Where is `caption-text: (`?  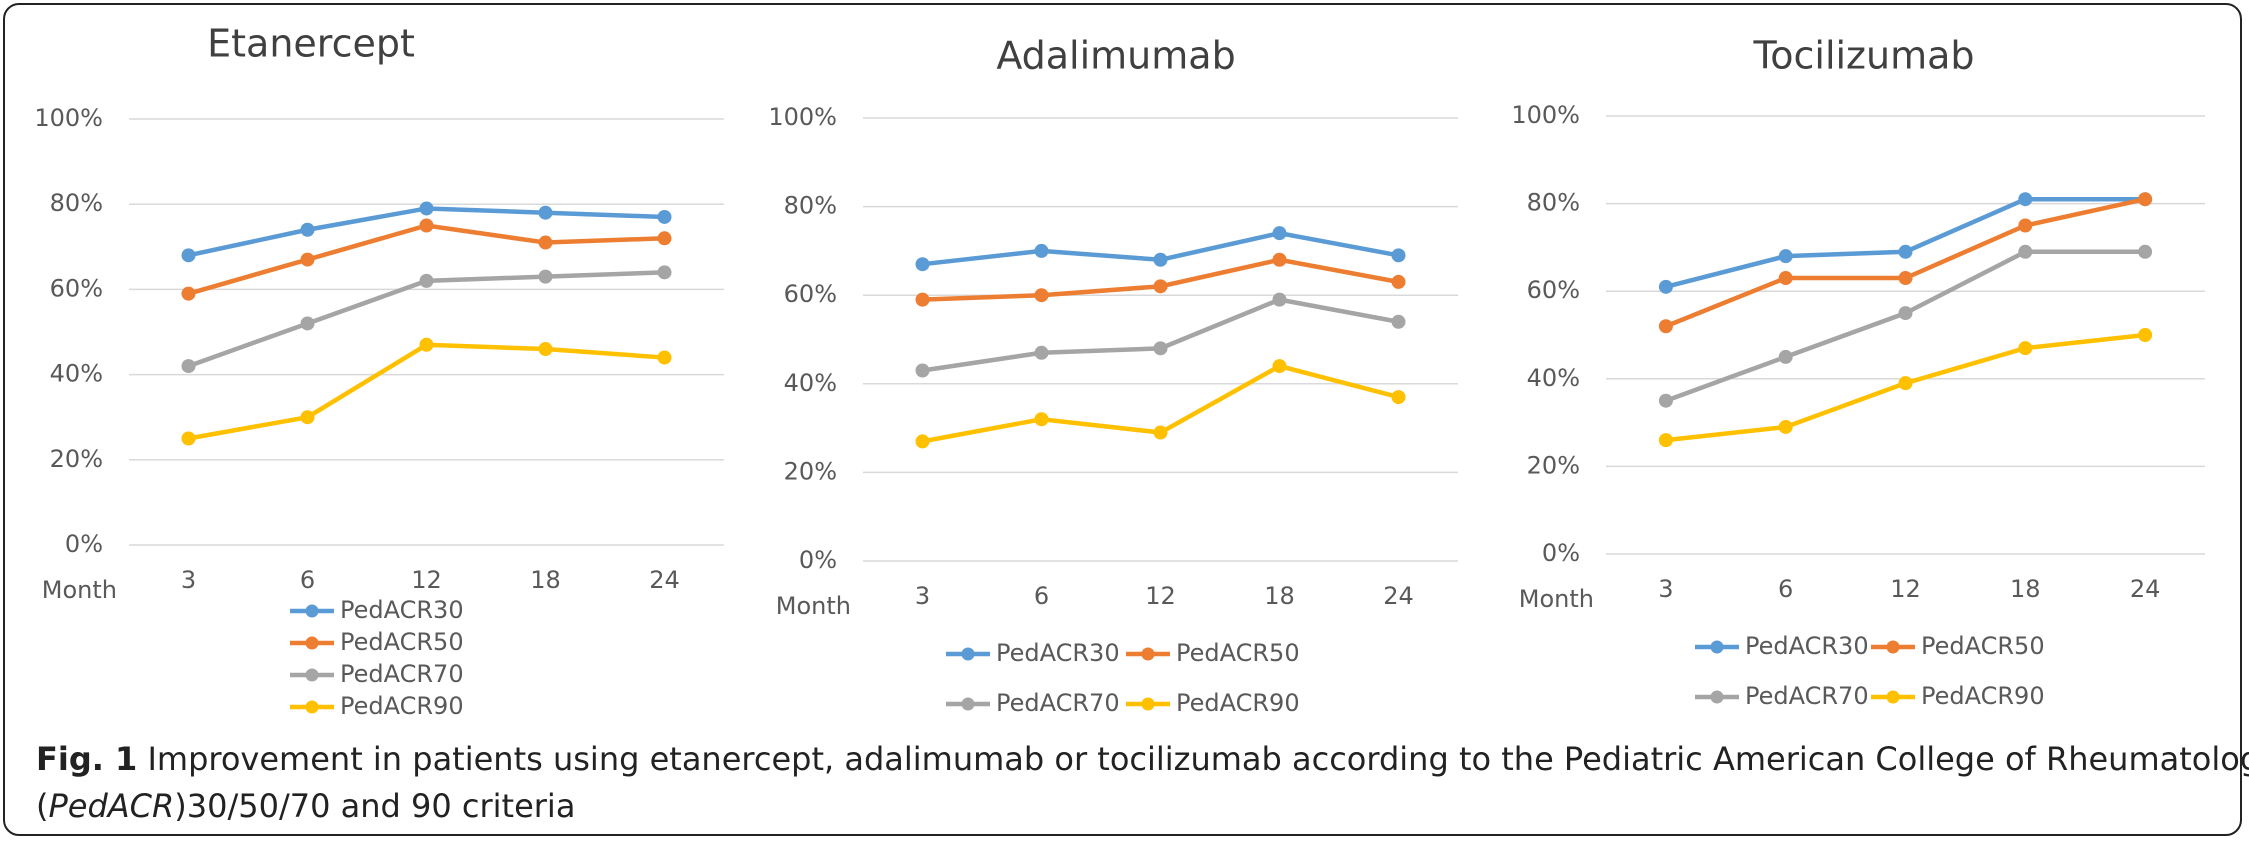
caption-text: ( is located at coordinates (42, 806).